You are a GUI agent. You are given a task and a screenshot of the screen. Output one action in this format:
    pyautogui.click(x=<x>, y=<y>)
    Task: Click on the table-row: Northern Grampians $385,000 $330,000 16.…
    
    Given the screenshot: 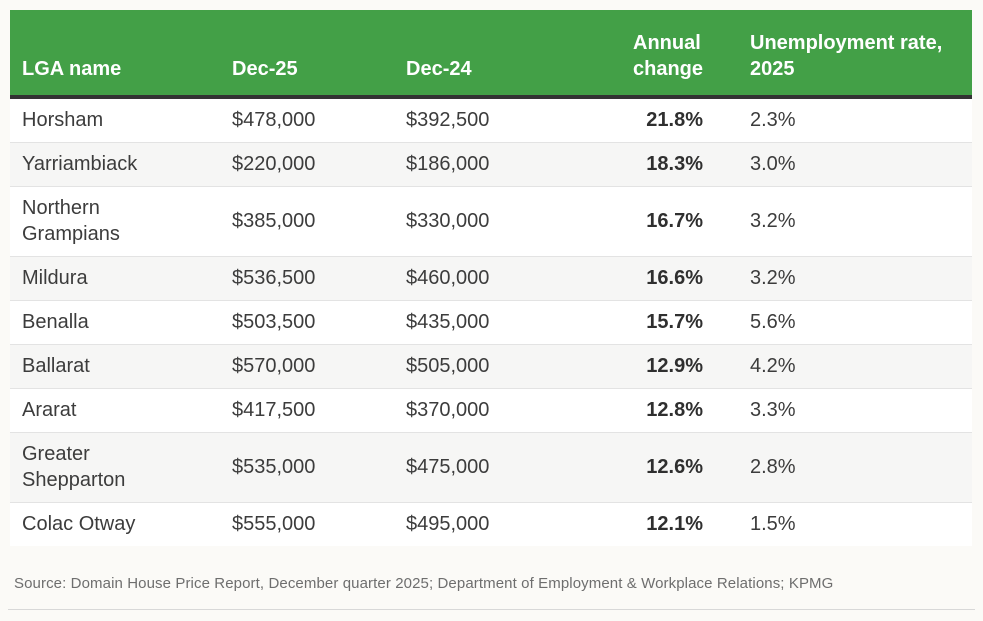 What is the action you would take?
    pyautogui.click(x=491, y=221)
    